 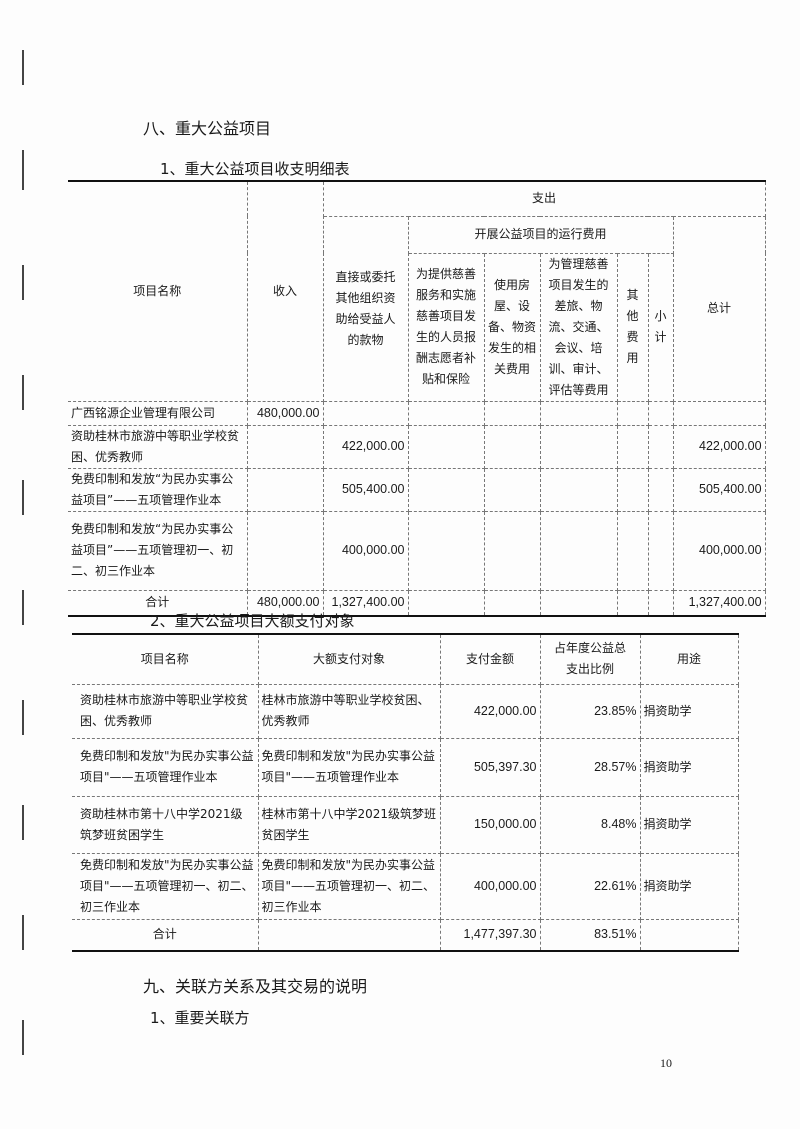 What do you see at coordinates (719, 550) in the screenshot?
I see `row-total: 400,000.00` at bounding box center [719, 550].